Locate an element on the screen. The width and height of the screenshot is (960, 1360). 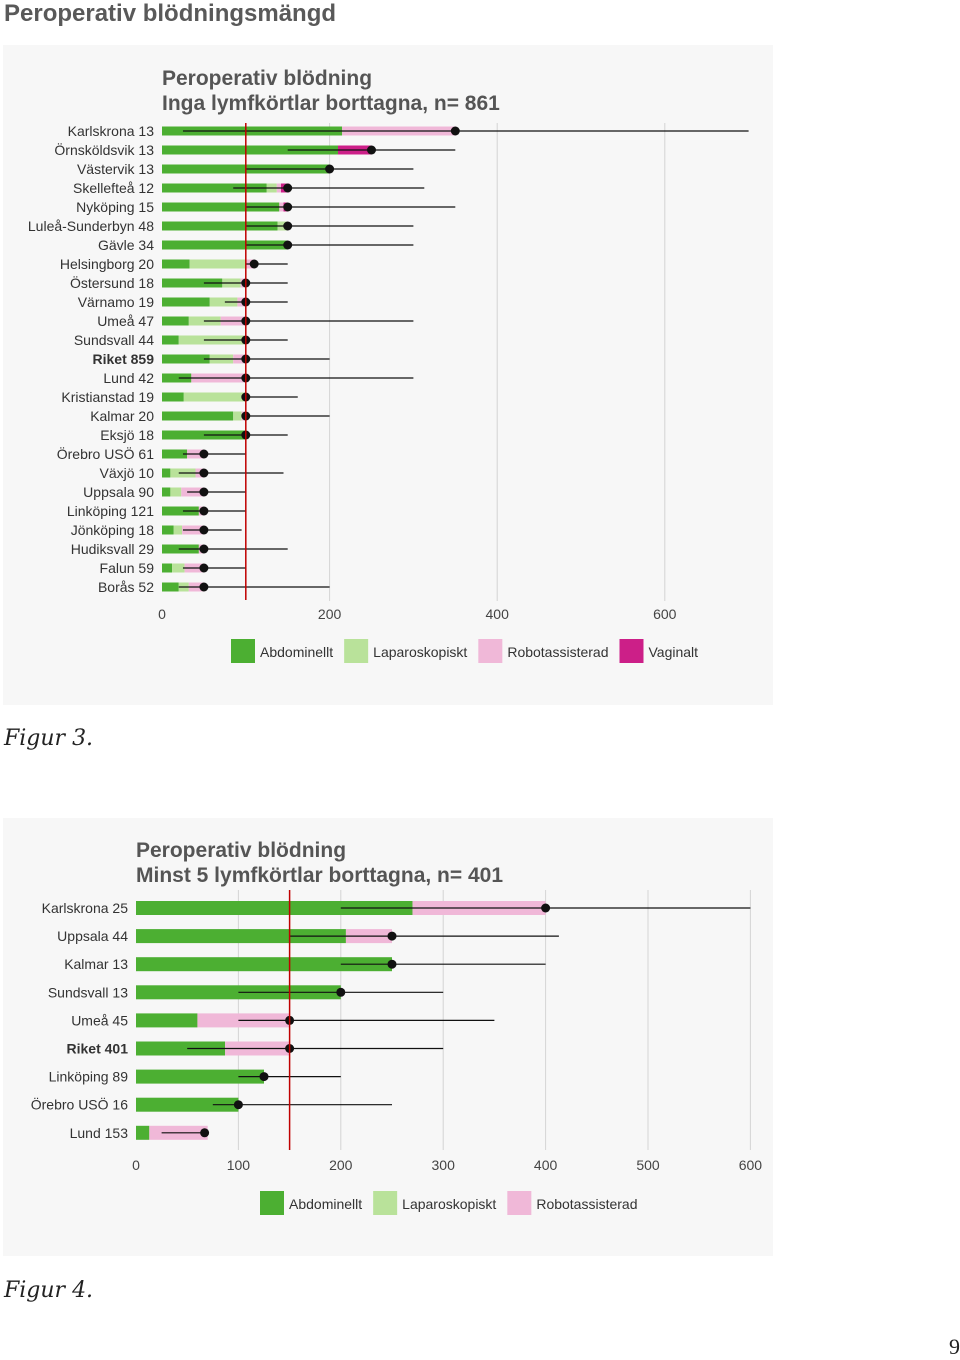
page-number: 9 is located at coordinates (954, 1346).